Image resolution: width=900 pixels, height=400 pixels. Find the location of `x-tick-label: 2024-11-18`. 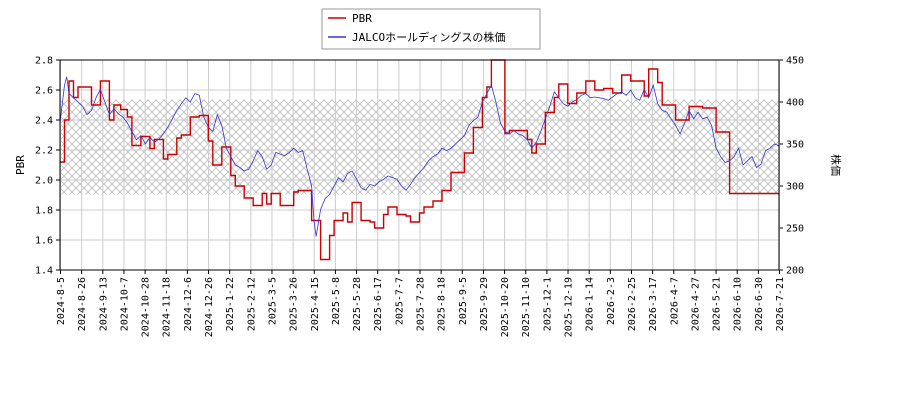

x-tick-label: 2024-11-18 is located at coordinates (167, 307).